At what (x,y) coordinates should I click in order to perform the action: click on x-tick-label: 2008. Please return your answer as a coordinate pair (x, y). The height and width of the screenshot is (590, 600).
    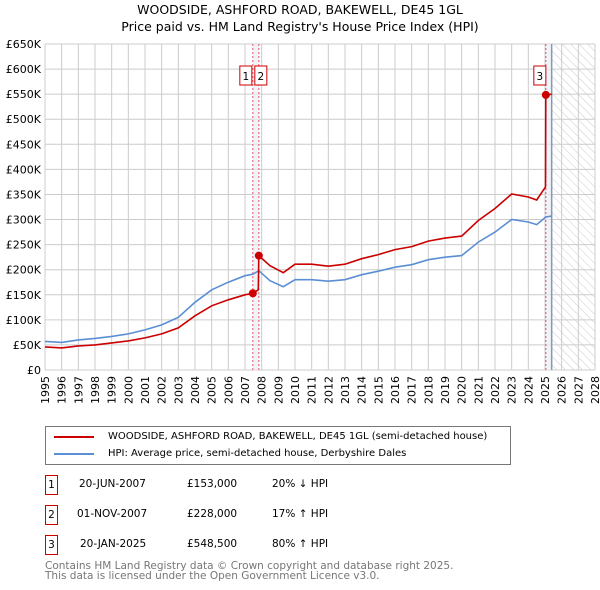
    Looking at the image, I should click on (262, 390).